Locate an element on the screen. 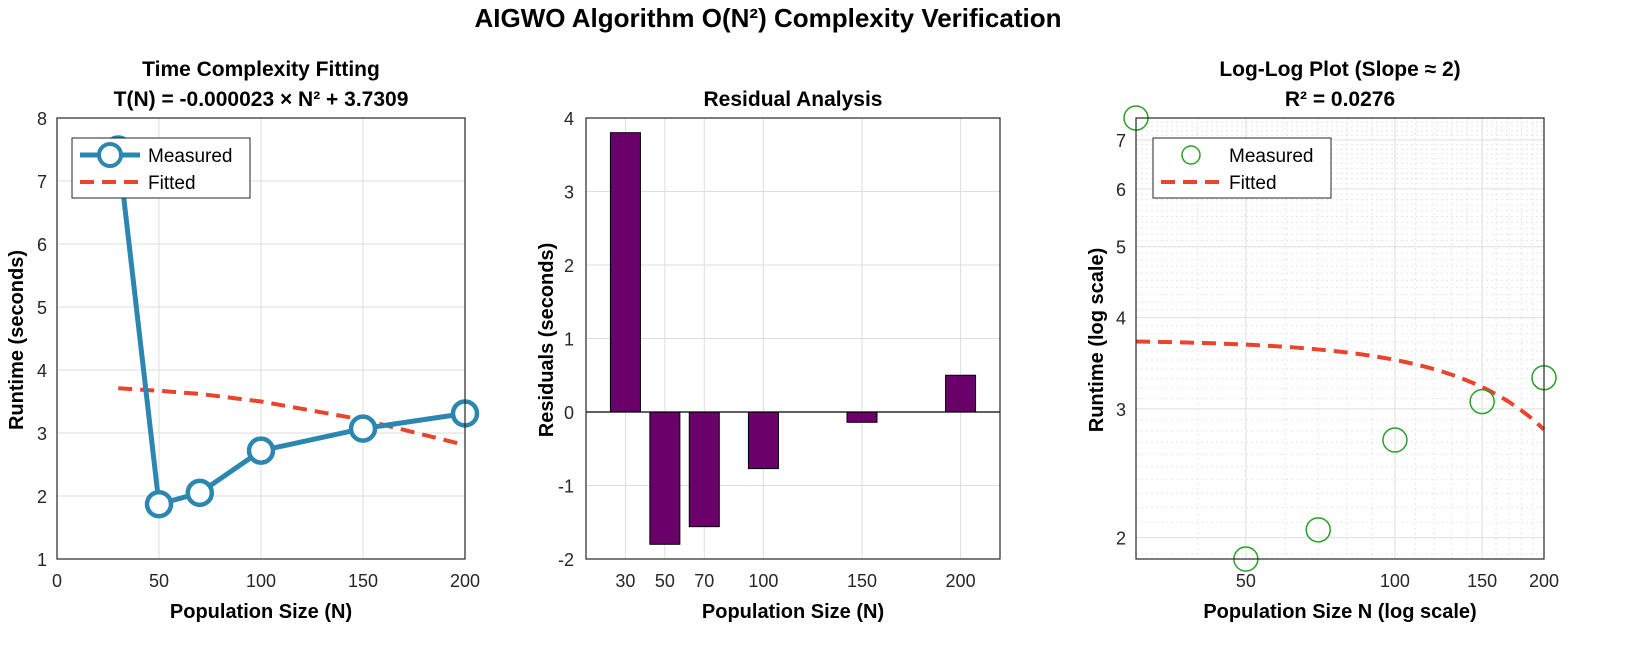 This screenshot has height=663, width=1650. panel2-ytick-label: 1 is located at coordinates (569, 340).